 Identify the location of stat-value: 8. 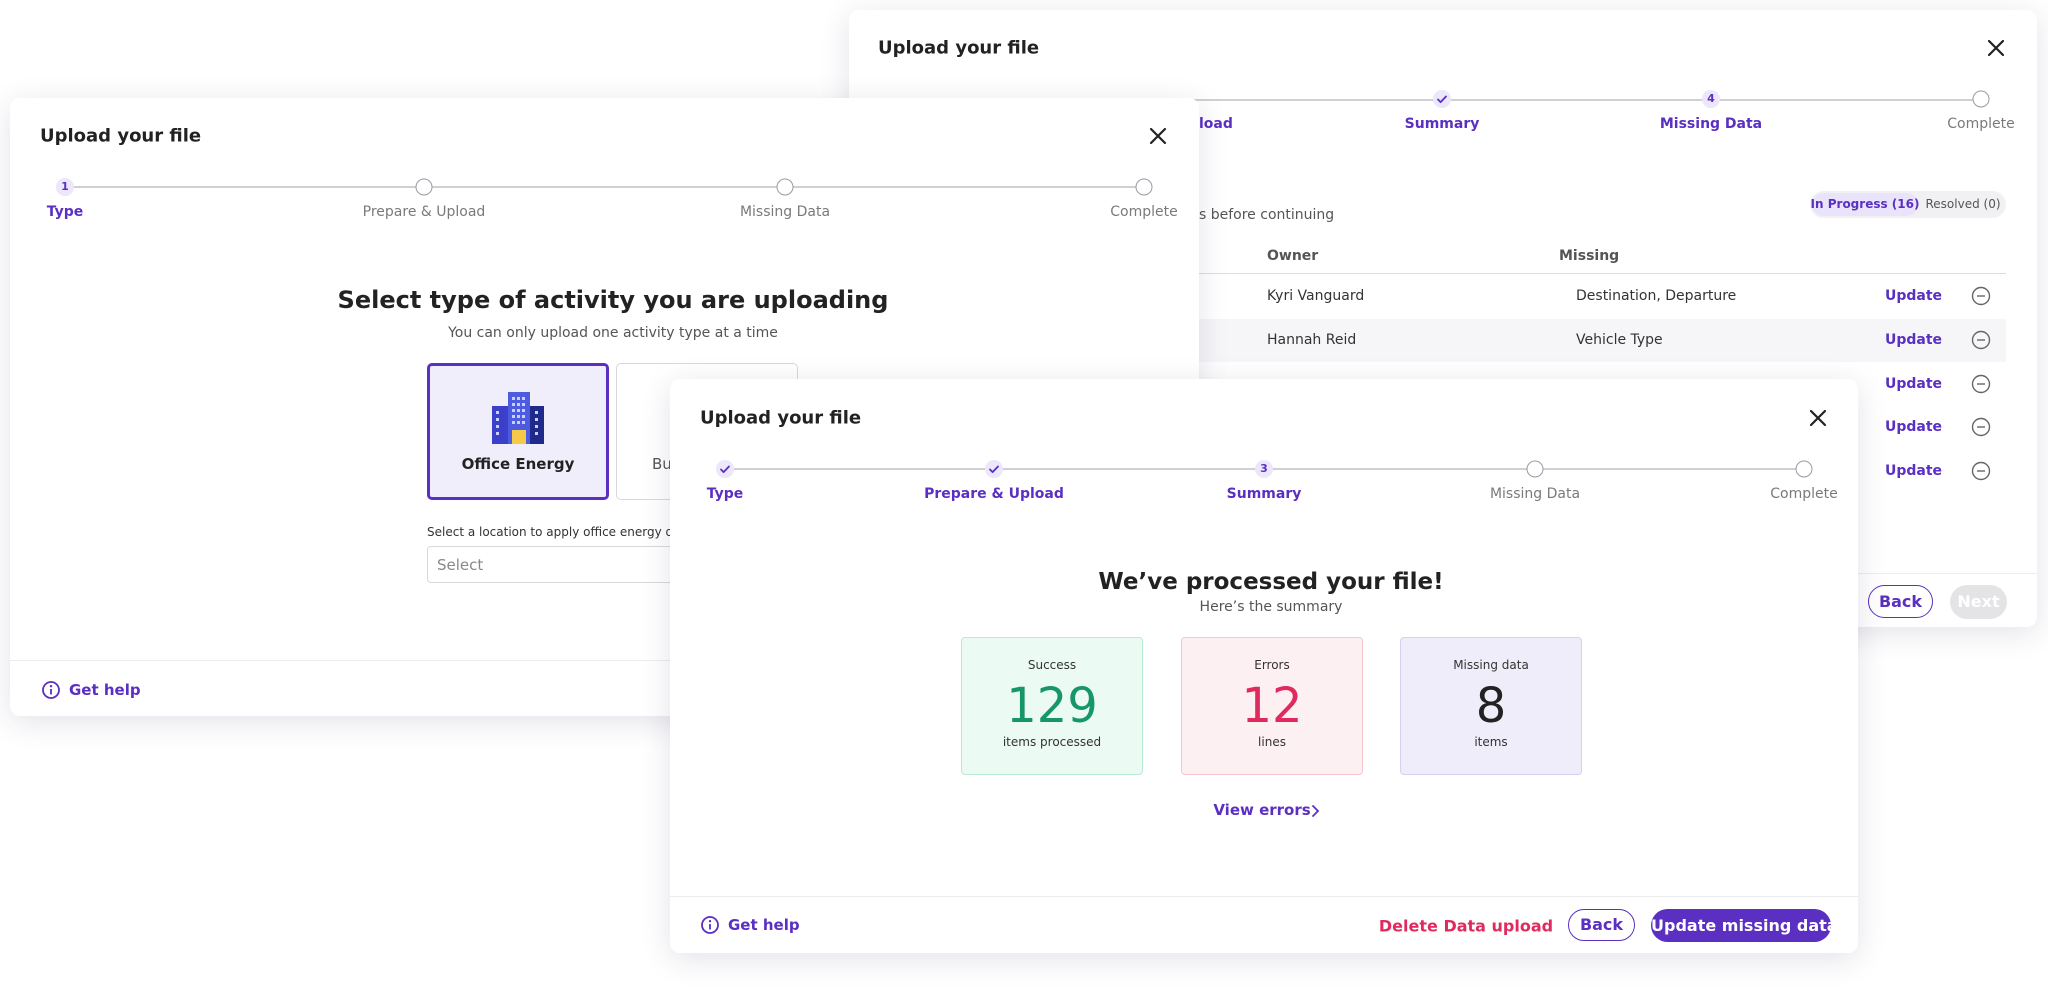
(1491, 706).